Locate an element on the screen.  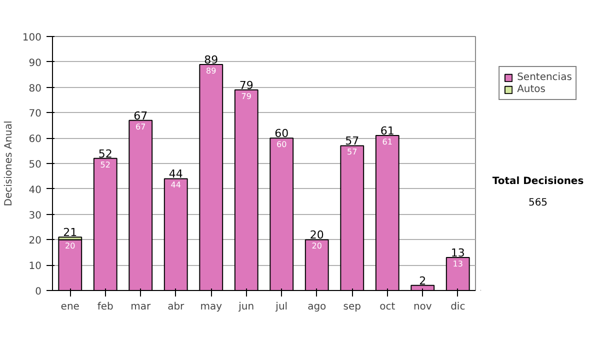
x-tick-label: jun is located at coordinates (246, 307).